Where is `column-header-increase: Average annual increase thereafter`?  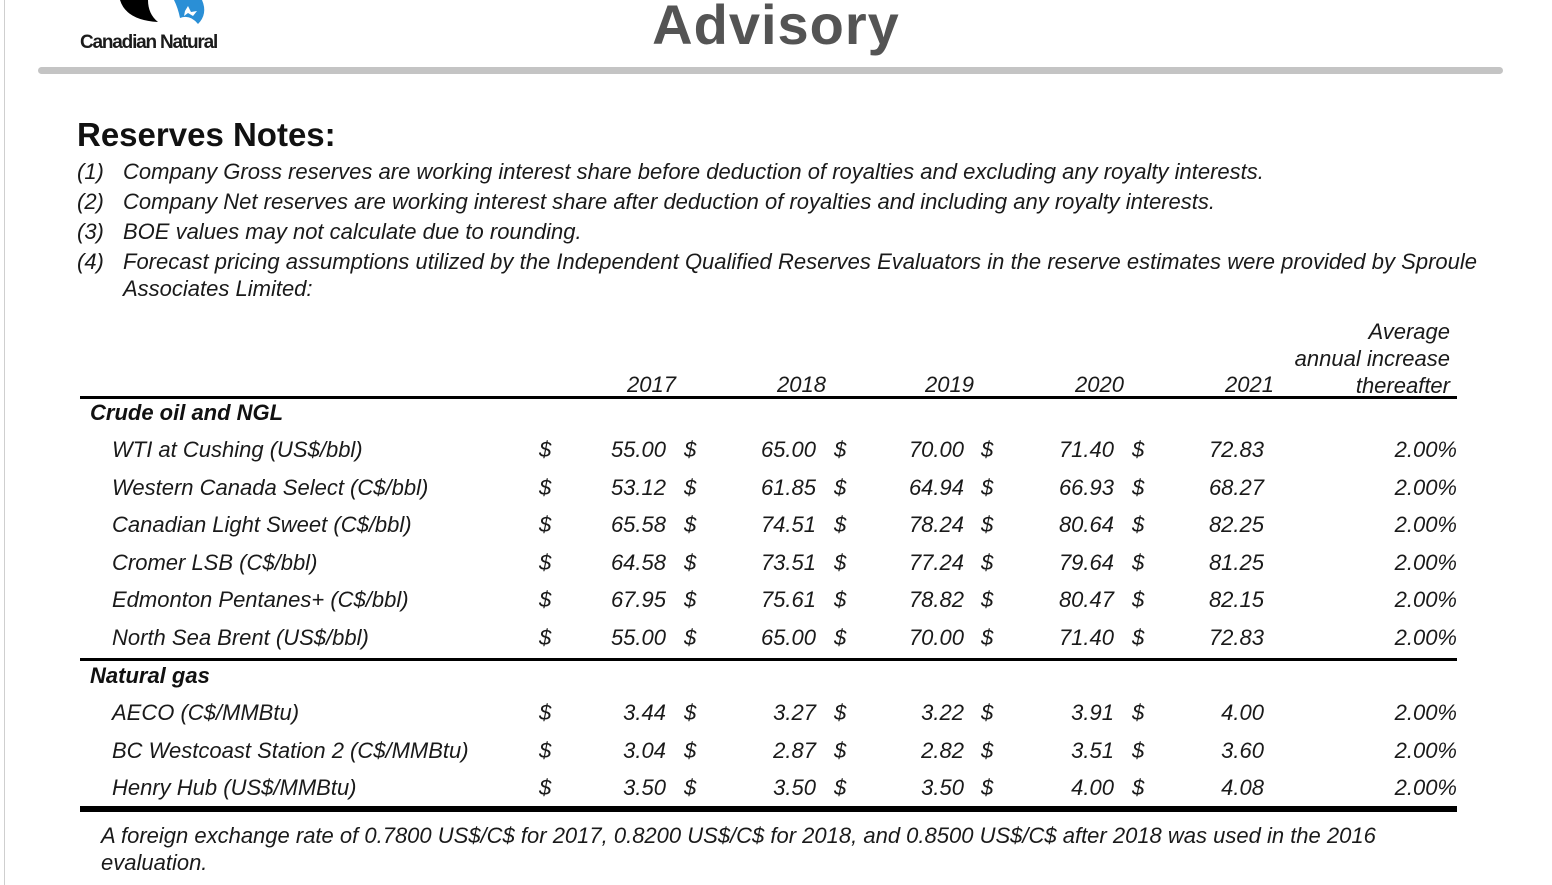 column-header-increase: Average annual increase thereafter is located at coordinates (1350, 358).